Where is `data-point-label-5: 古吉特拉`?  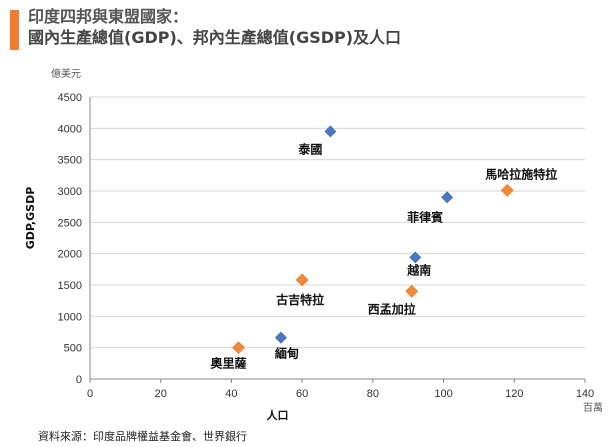 data-point-label-5: 古吉特拉 is located at coordinates (300, 299).